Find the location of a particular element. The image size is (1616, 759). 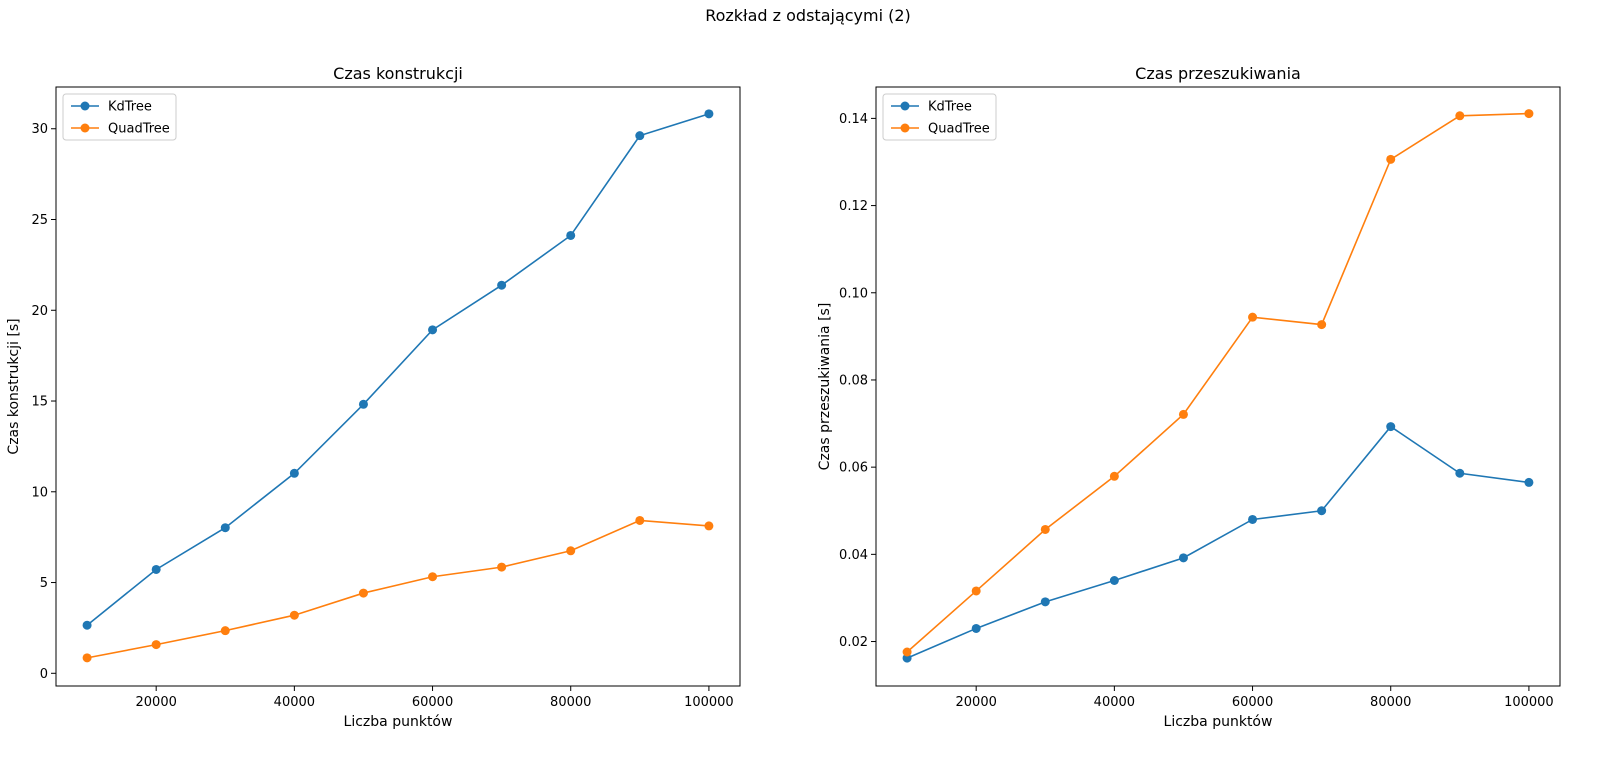

y-tick-label: 5 is located at coordinates (44, 583).